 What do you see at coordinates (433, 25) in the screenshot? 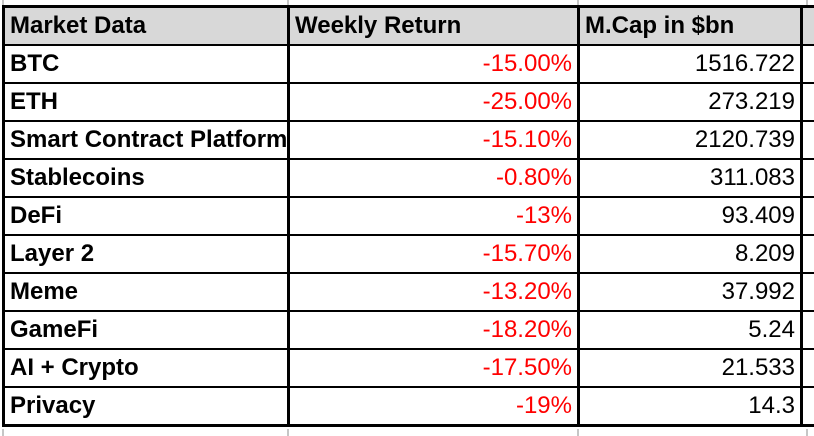
I see `column-header-weekly-return: Weekly Return` at bounding box center [433, 25].